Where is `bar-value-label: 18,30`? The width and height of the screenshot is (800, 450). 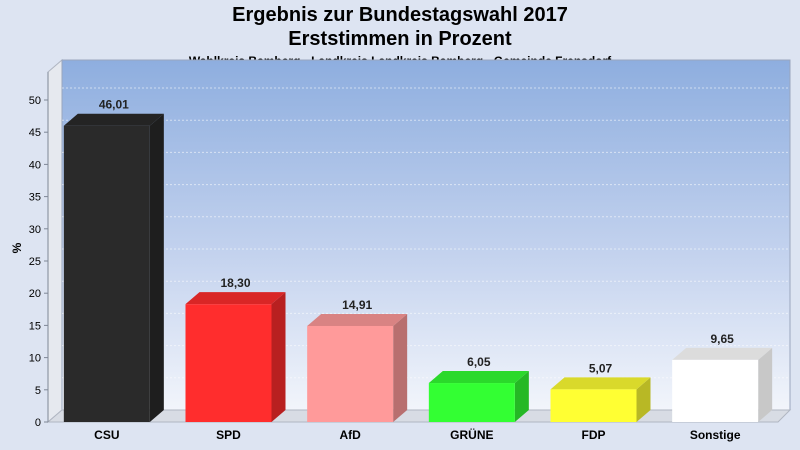
bar-value-label: 18,30 is located at coordinates (235, 283).